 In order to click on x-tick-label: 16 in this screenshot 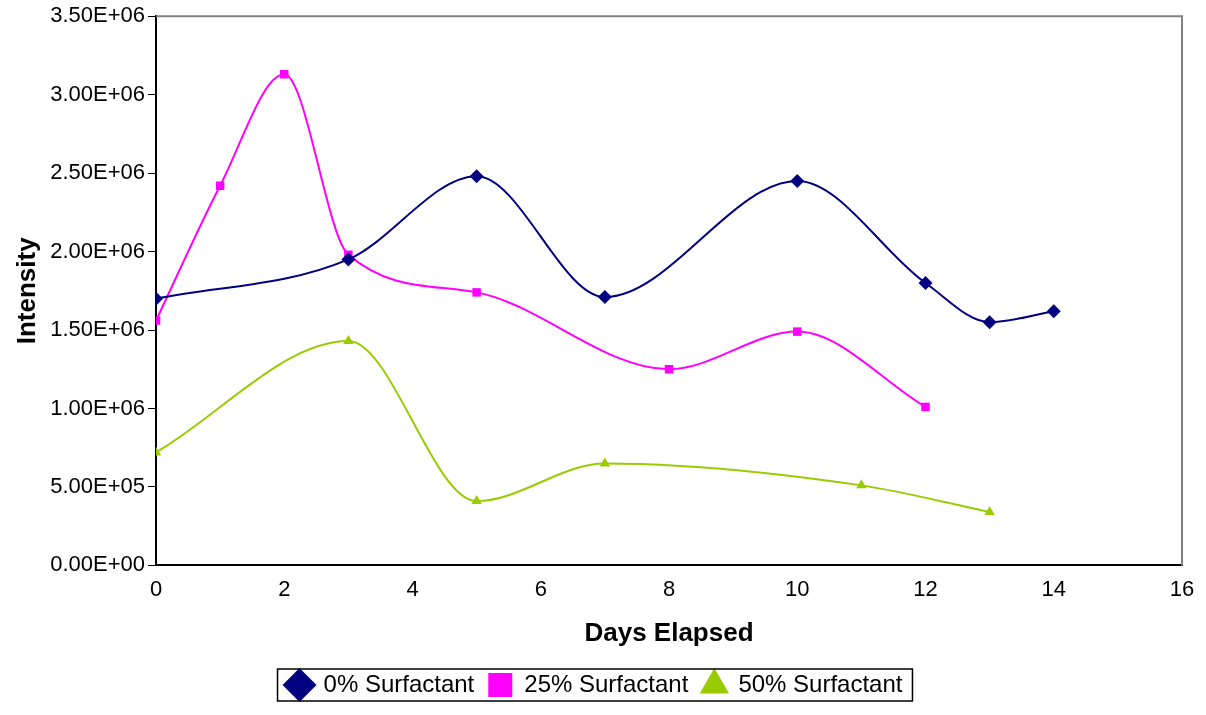, I will do `click(1182, 588)`.